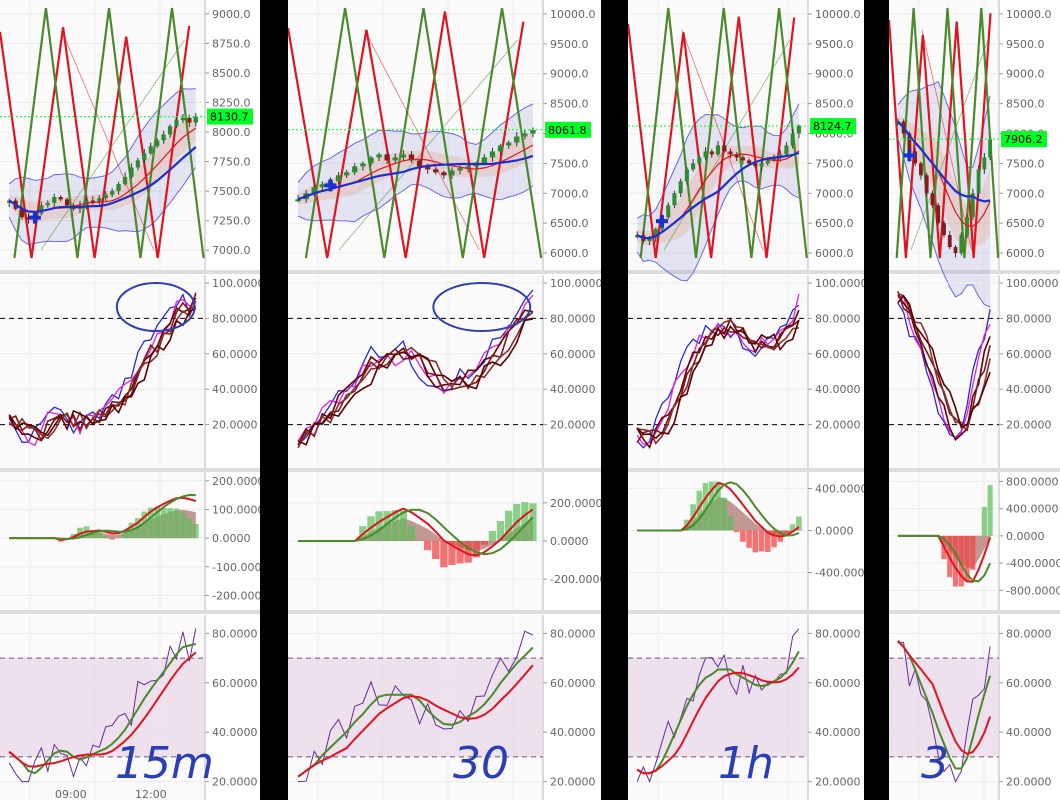 This screenshot has width=1060, height=800. Describe the element at coordinates (229, 117) in the screenshot. I see `last-price-label: 8130.7` at that location.